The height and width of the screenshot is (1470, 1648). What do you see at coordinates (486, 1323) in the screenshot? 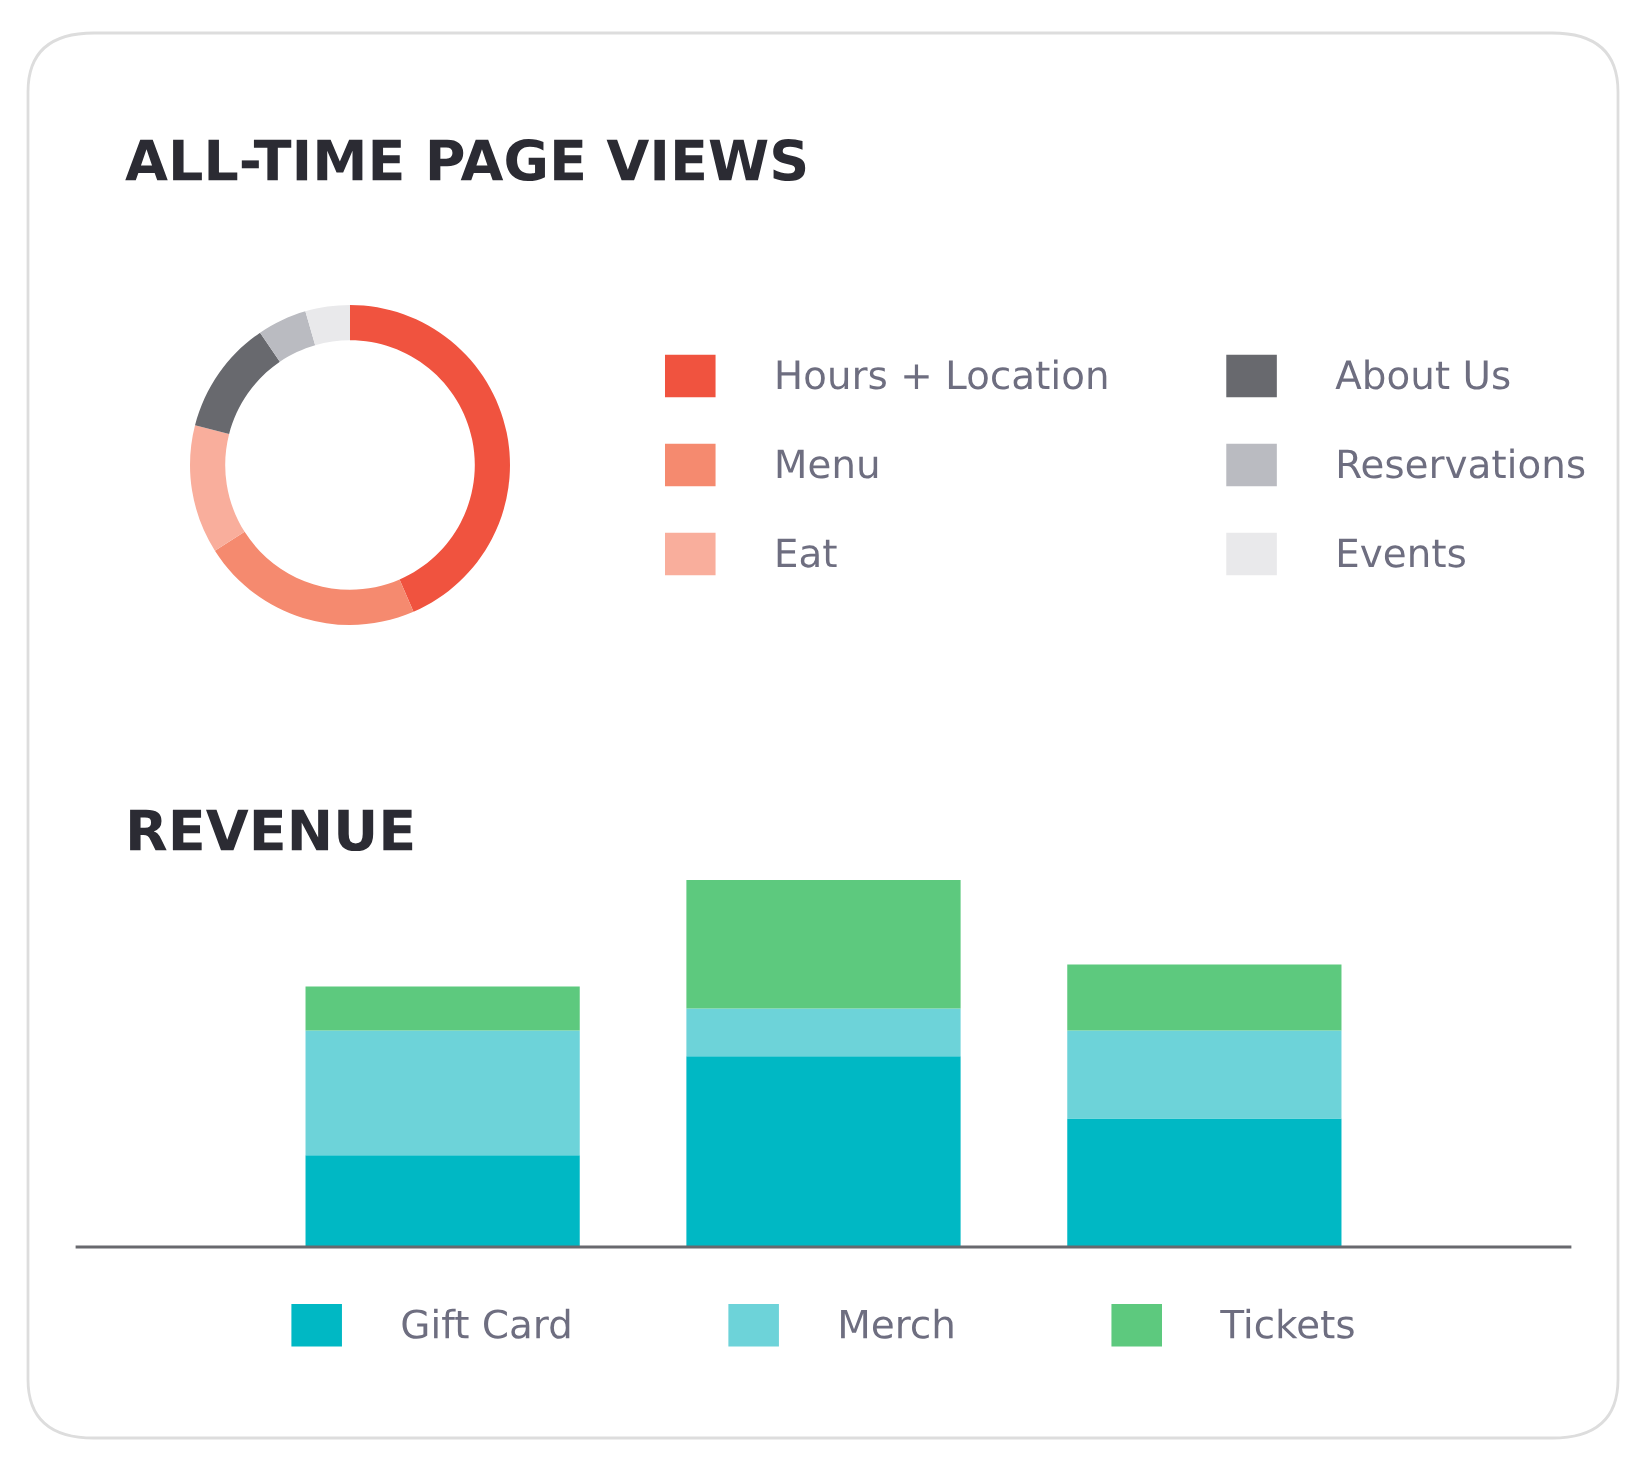
I see `legend-label: Gift Card` at bounding box center [486, 1323].